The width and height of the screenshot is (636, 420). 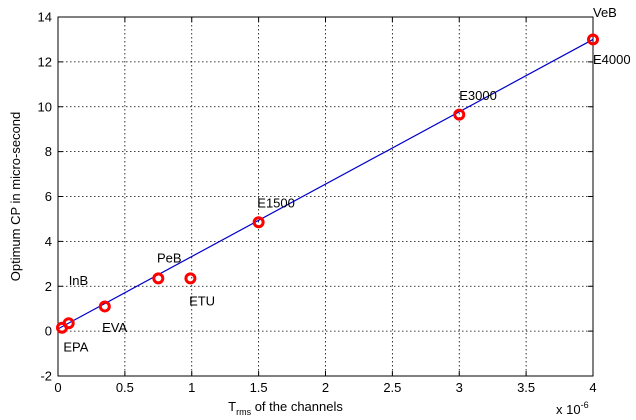 What do you see at coordinates (325, 387) in the screenshot?
I see `x-tick-label: 2` at bounding box center [325, 387].